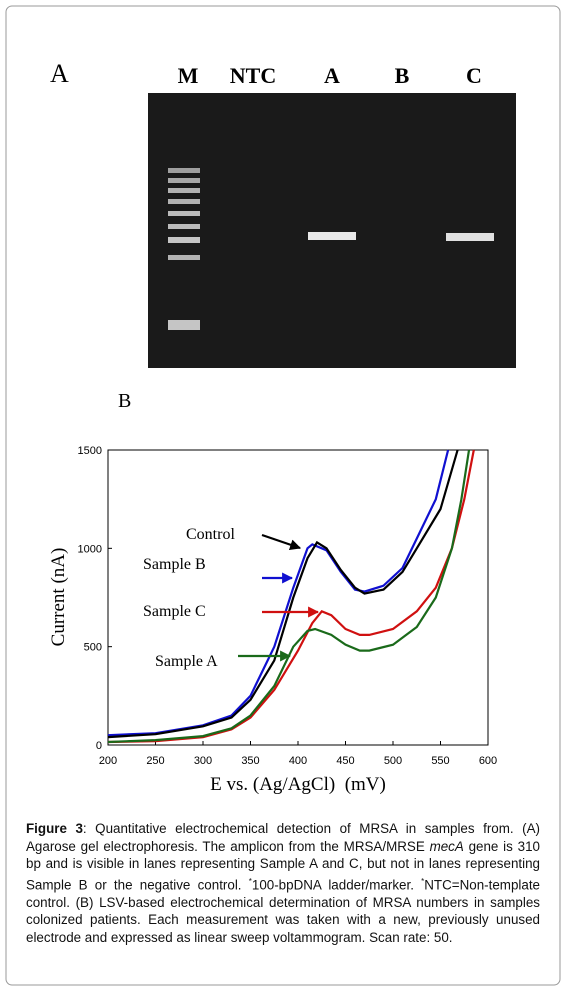 The image size is (566, 993). I want to click on x-tick-label: 250, so click(155, 761).